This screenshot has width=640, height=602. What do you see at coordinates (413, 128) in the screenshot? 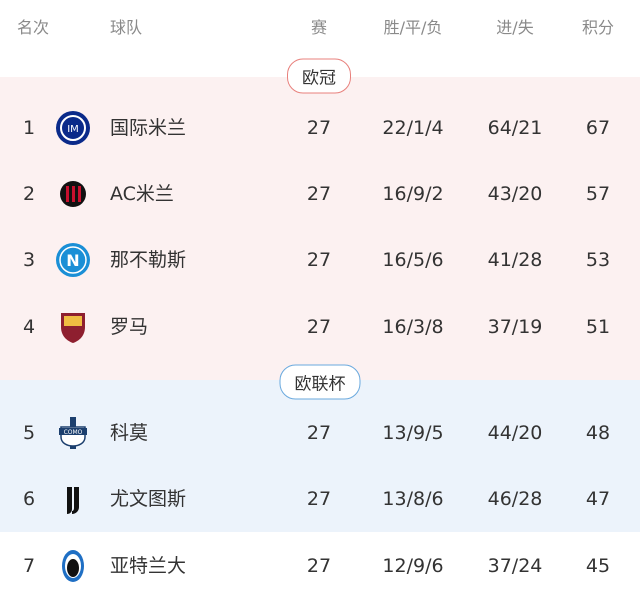
I see `win-draw-loss: 22/1/4` at bounding box center [413, 128].